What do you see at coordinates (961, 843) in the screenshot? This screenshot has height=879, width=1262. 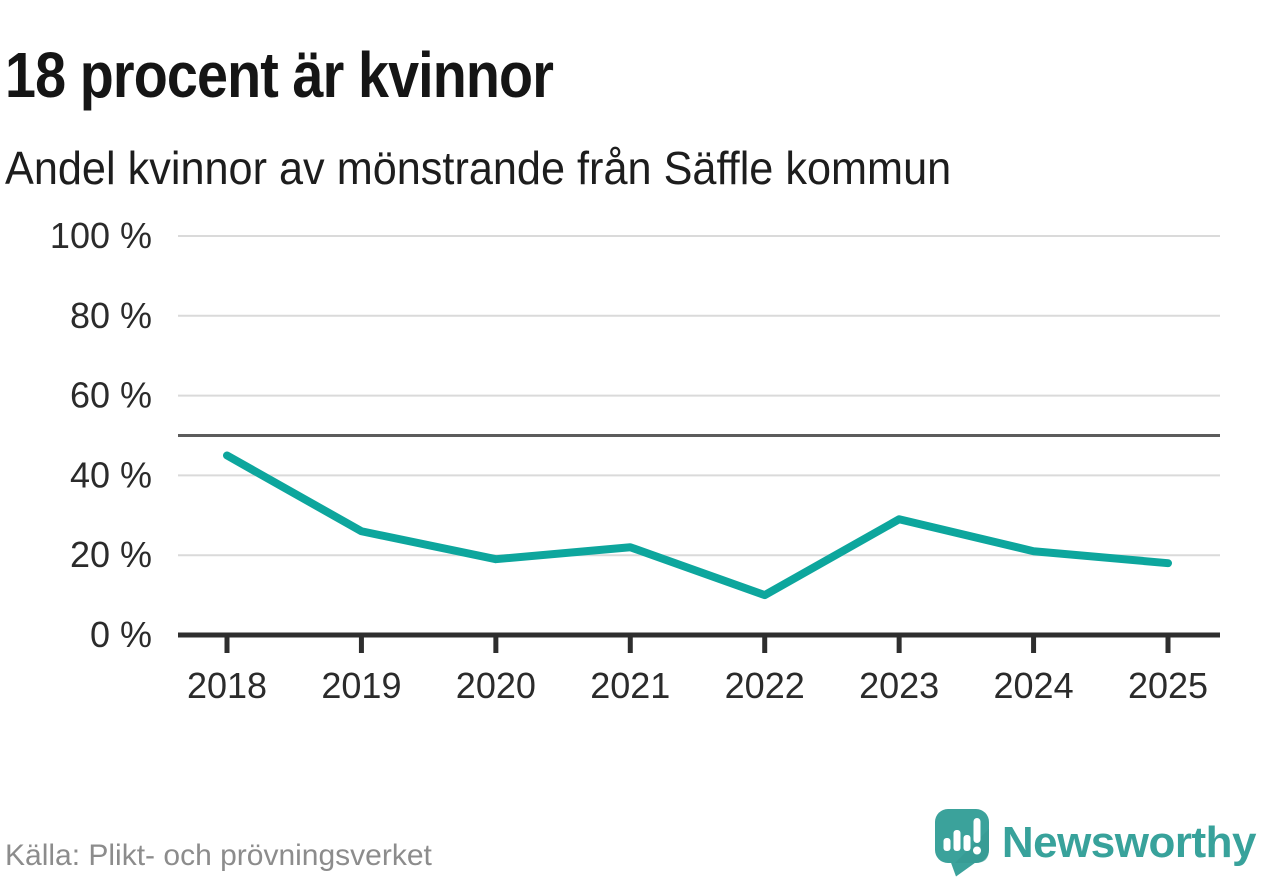 I see `newsworthy-speech-bubble-bar-chart-icon` at bounding box center [961, 843].